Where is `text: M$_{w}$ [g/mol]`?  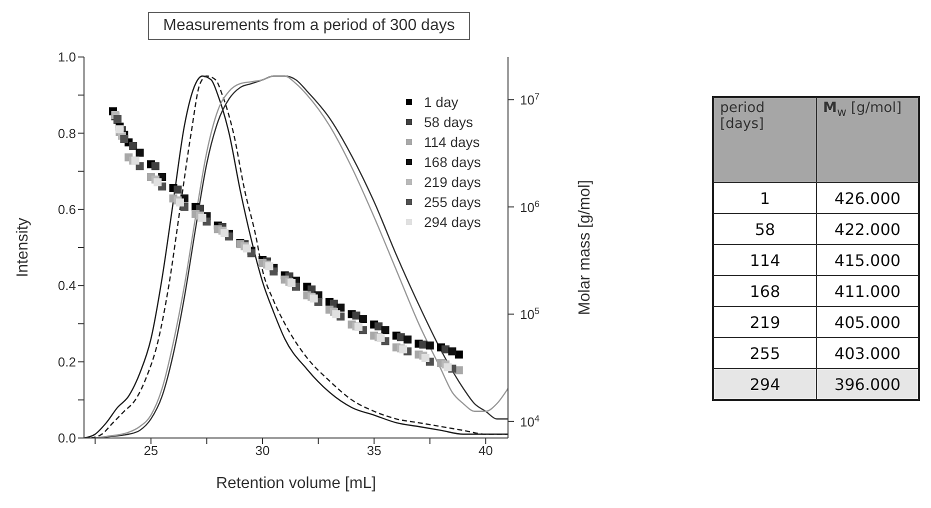 text: M$_{w}$ [g/mol] is located at coordinates (867, 139).